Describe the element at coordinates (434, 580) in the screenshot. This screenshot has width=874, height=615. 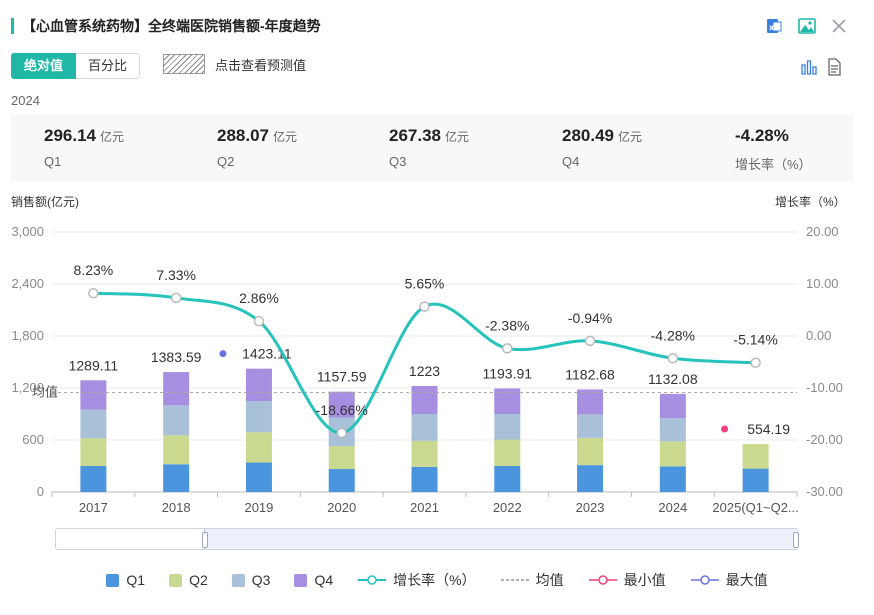
I see `legend-label: 增长率（%）` at that location.